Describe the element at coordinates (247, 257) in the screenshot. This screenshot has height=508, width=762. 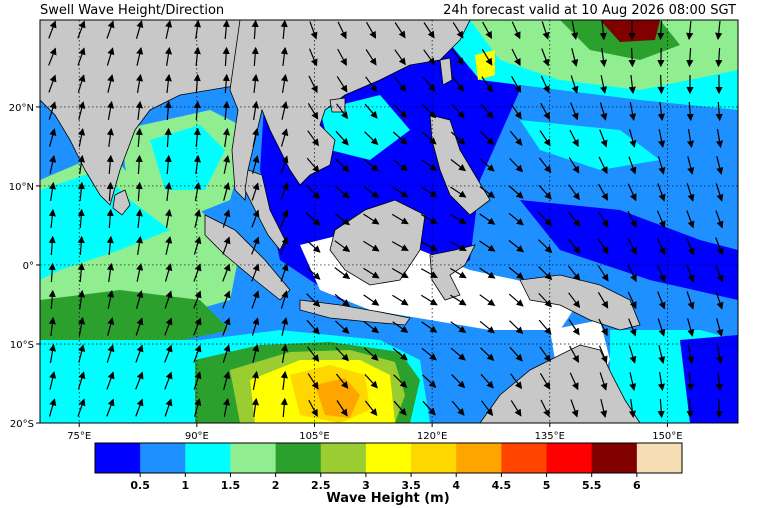
I see `land-sumatra` at that location.